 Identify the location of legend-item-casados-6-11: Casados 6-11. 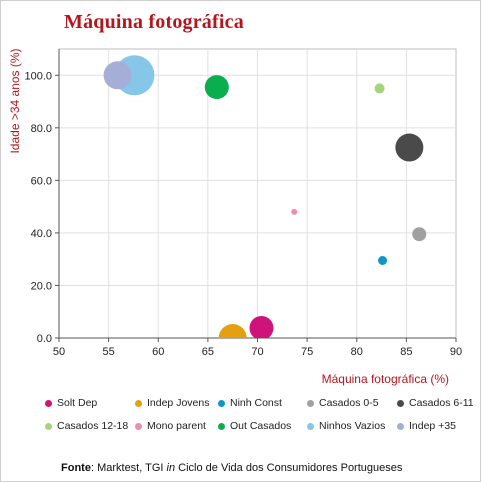
(435, 403).